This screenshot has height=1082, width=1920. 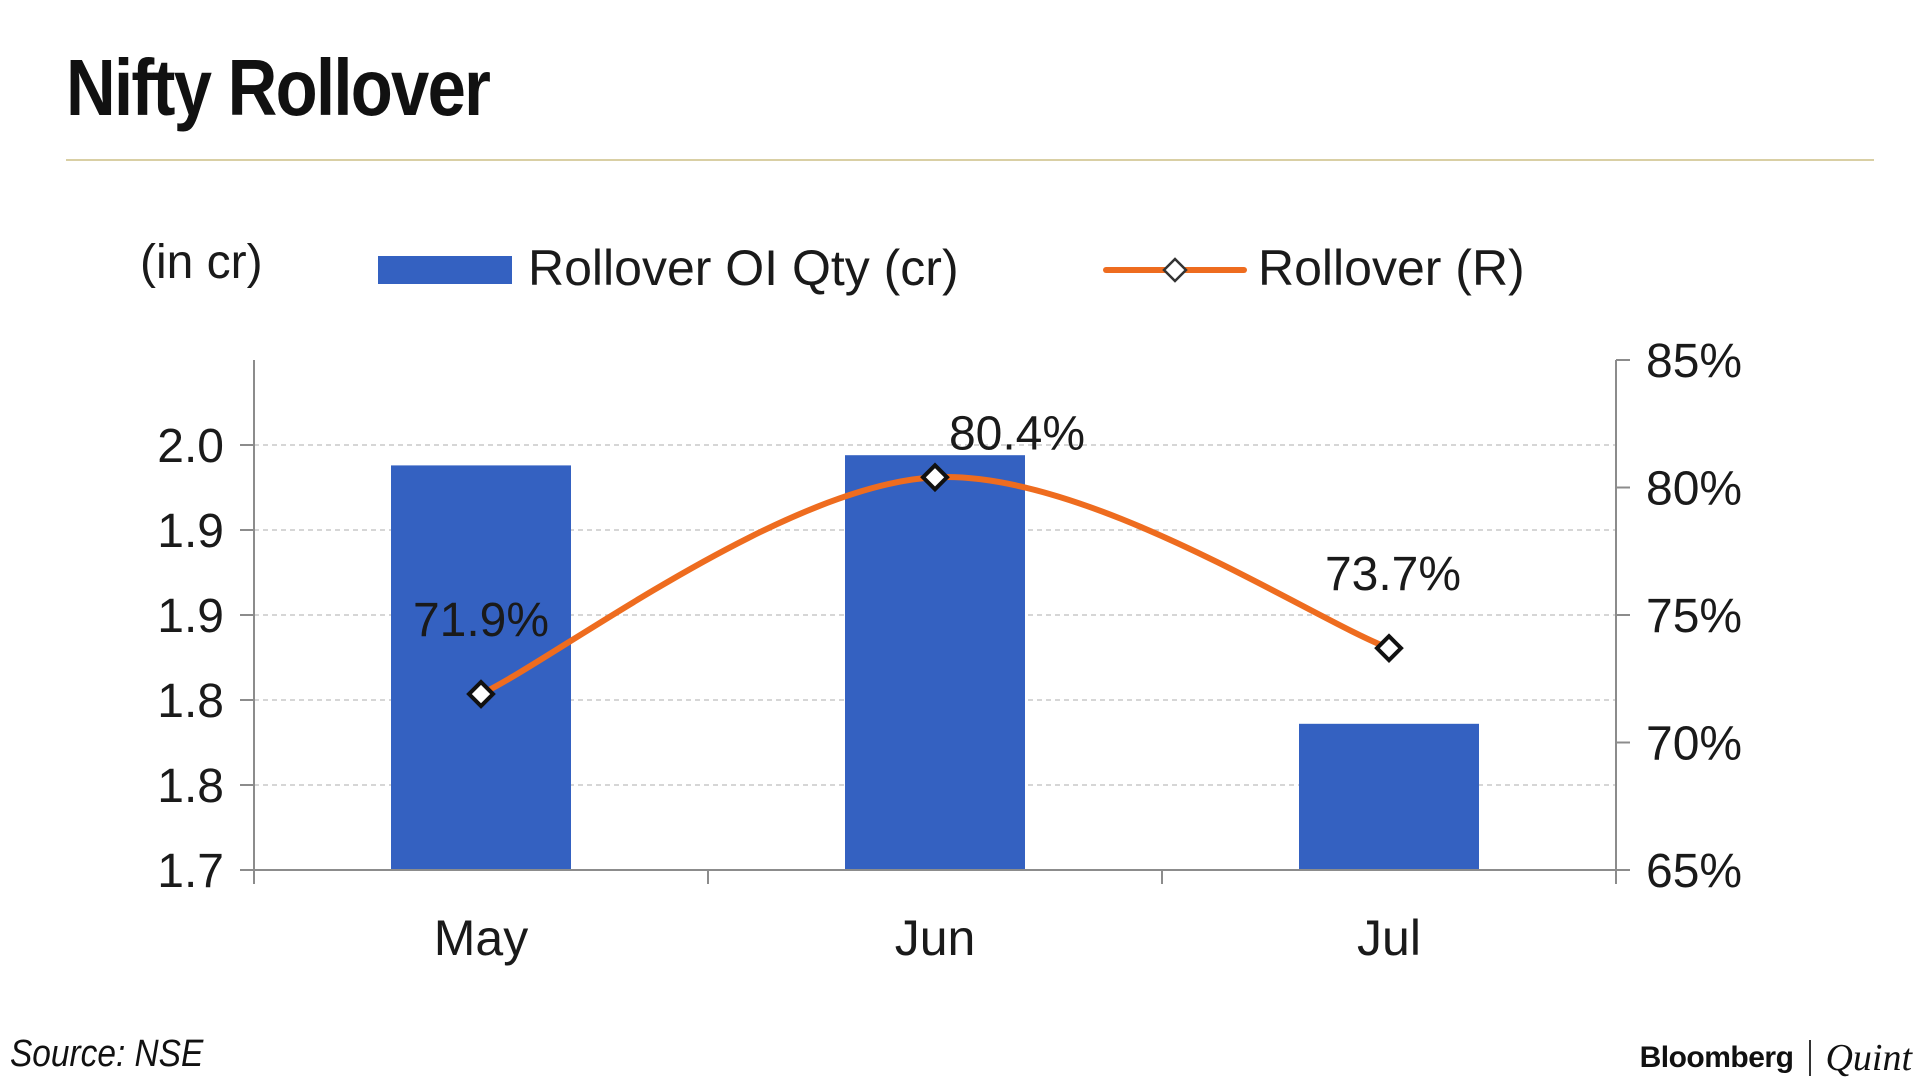 I want to click on left-axis-tick-label: 2.0, so click(x=190, y=446).